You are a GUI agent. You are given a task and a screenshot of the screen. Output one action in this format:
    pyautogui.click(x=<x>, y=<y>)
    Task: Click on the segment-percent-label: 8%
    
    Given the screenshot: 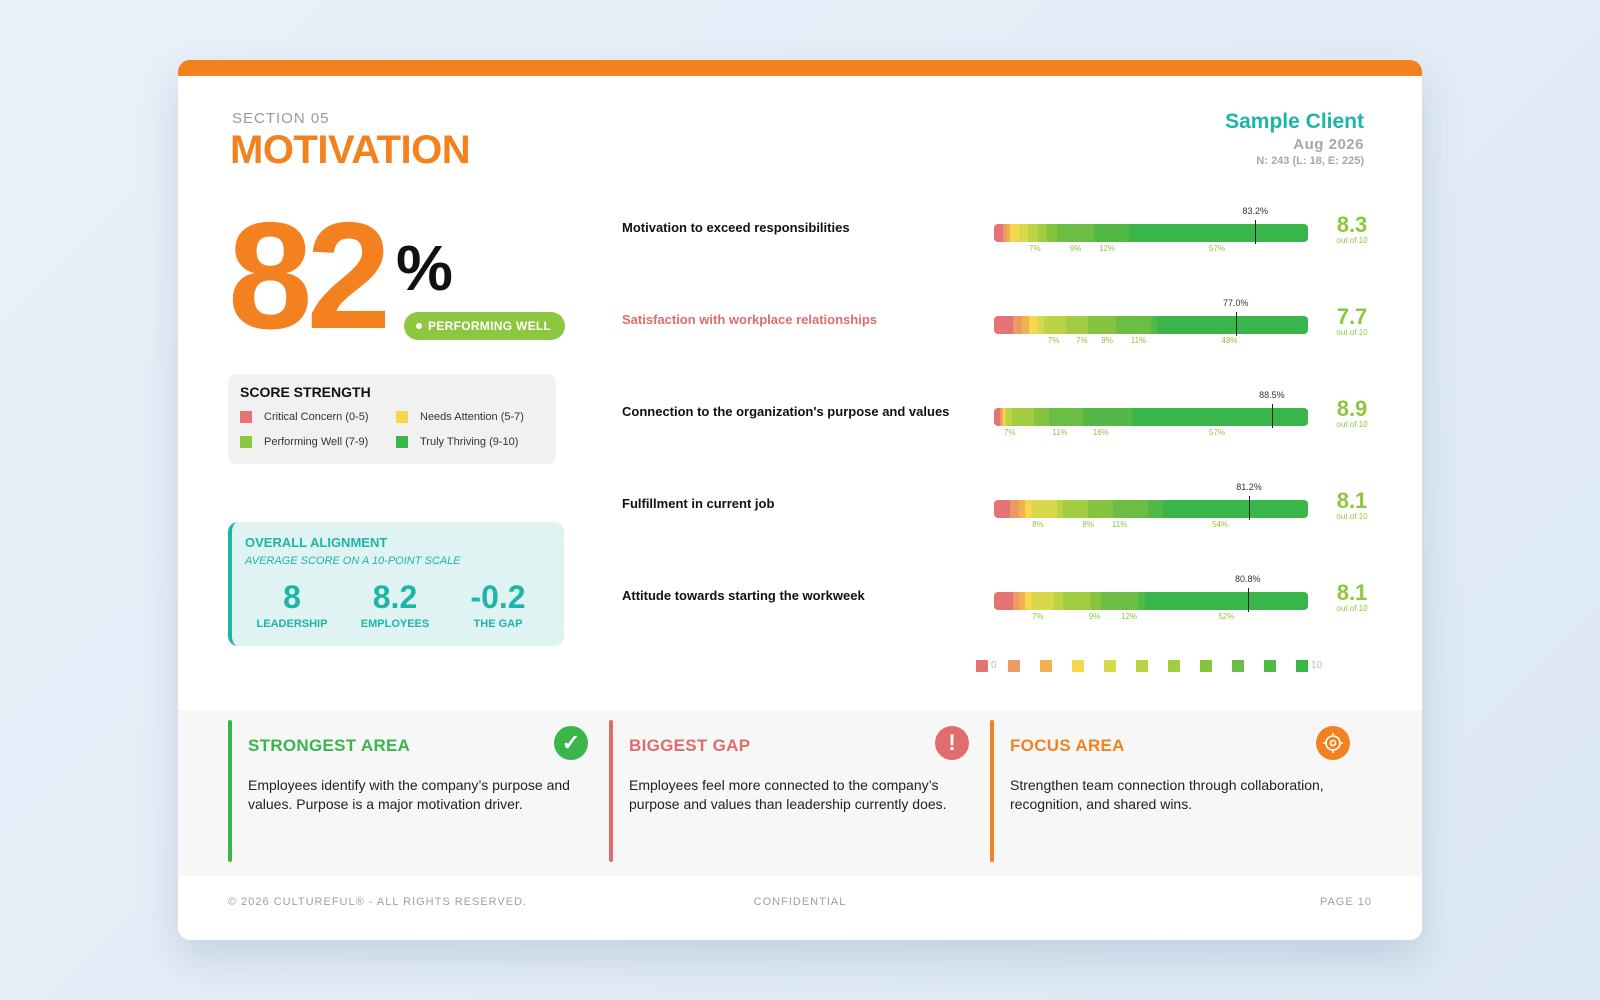 What is the action you would take?
    pyautogui.click(x=1088, y=524)
    